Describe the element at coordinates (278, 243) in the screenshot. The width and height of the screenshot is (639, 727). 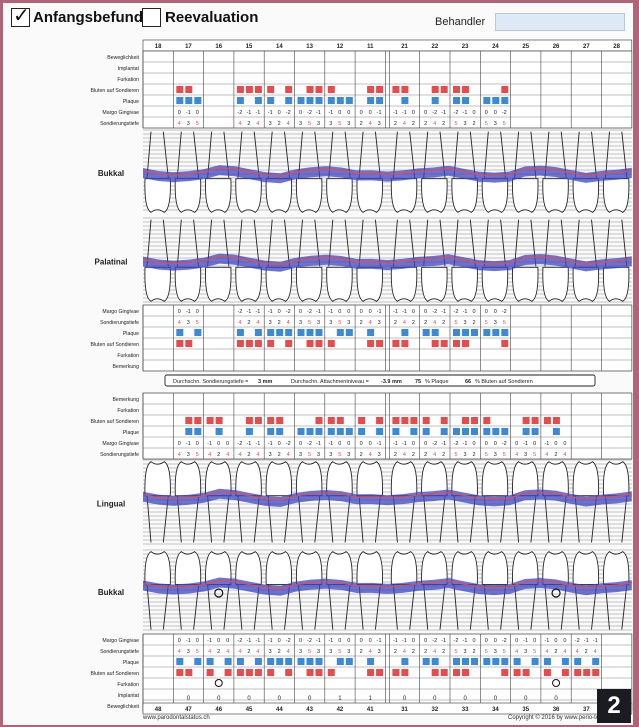
I see `palatinal-arch-tooth-root` at that location.